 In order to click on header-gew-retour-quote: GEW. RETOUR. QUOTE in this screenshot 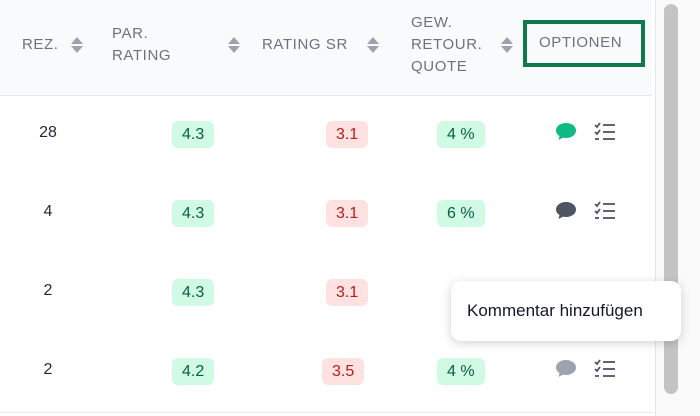, I will do `click(447, 44)`.